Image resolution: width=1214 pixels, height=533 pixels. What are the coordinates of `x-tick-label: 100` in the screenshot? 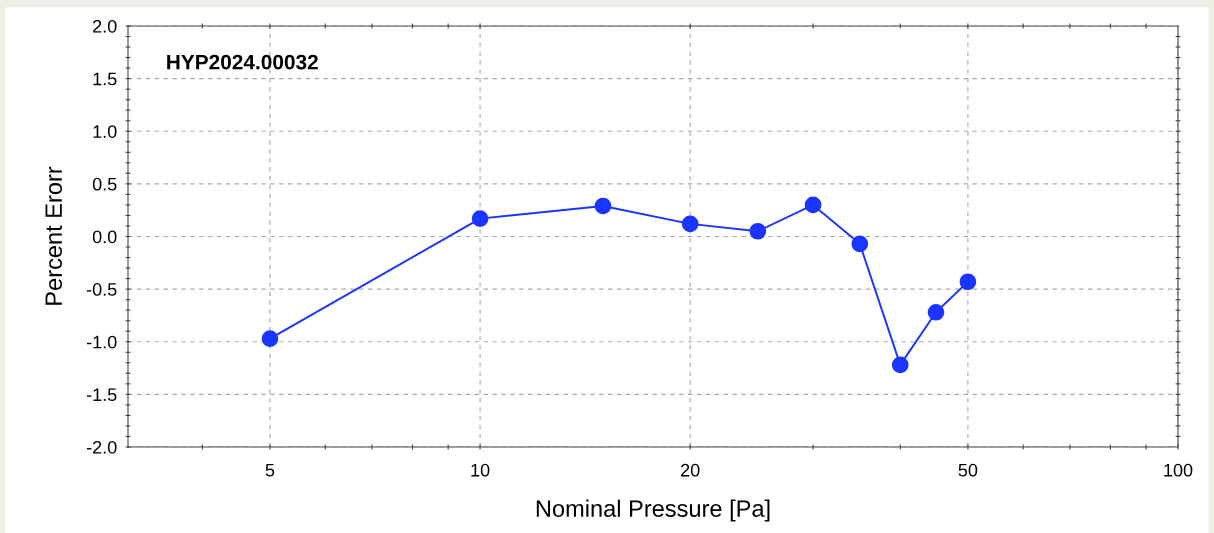 It's located at (1178, 470).